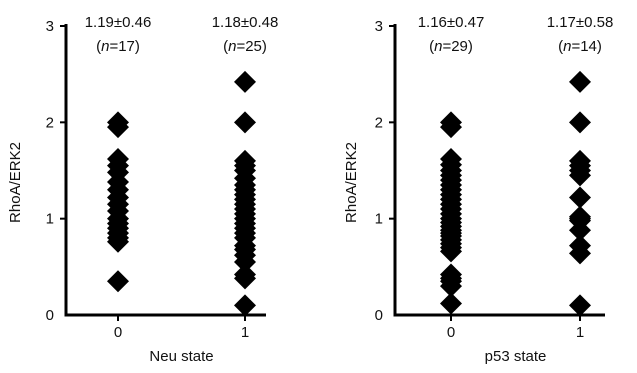 This screenshot has height=373, width=637. I want to click on annotation-mean-sd: 1.17±0.58, so click(580, 22).